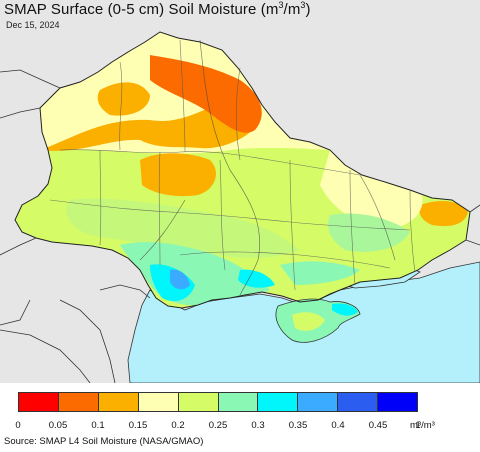 This screenshot has width=480, height=452. Describe the element at coordinates (418, 425) in the screenshot. I see `legend-tick-label: 1` at that location.